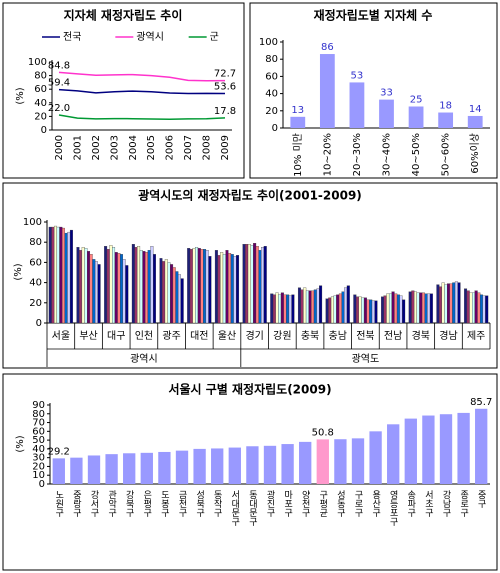  Describe the element at coordinates (144, 336) in the screenshot. I see `x-tick-label: 인천` at that location.